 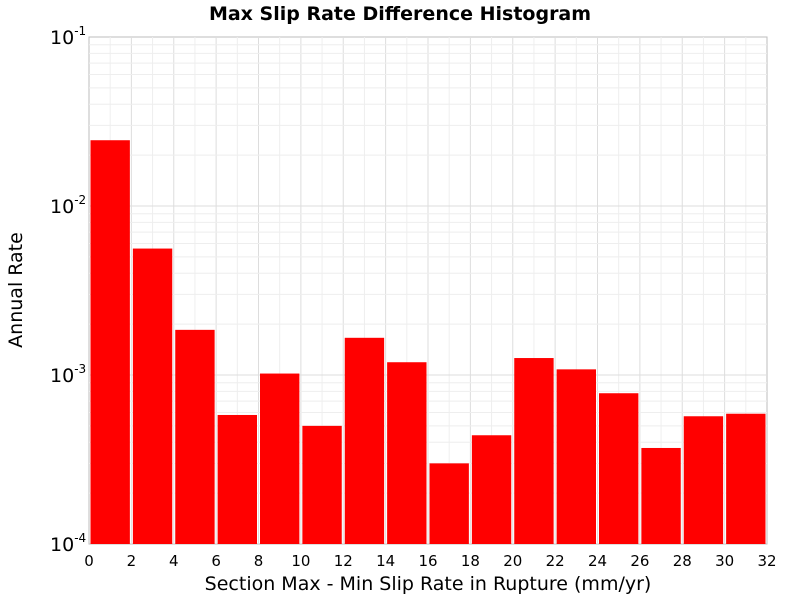 I want to click on y-tick-label: 10⁻², so click(x=68, y=205).